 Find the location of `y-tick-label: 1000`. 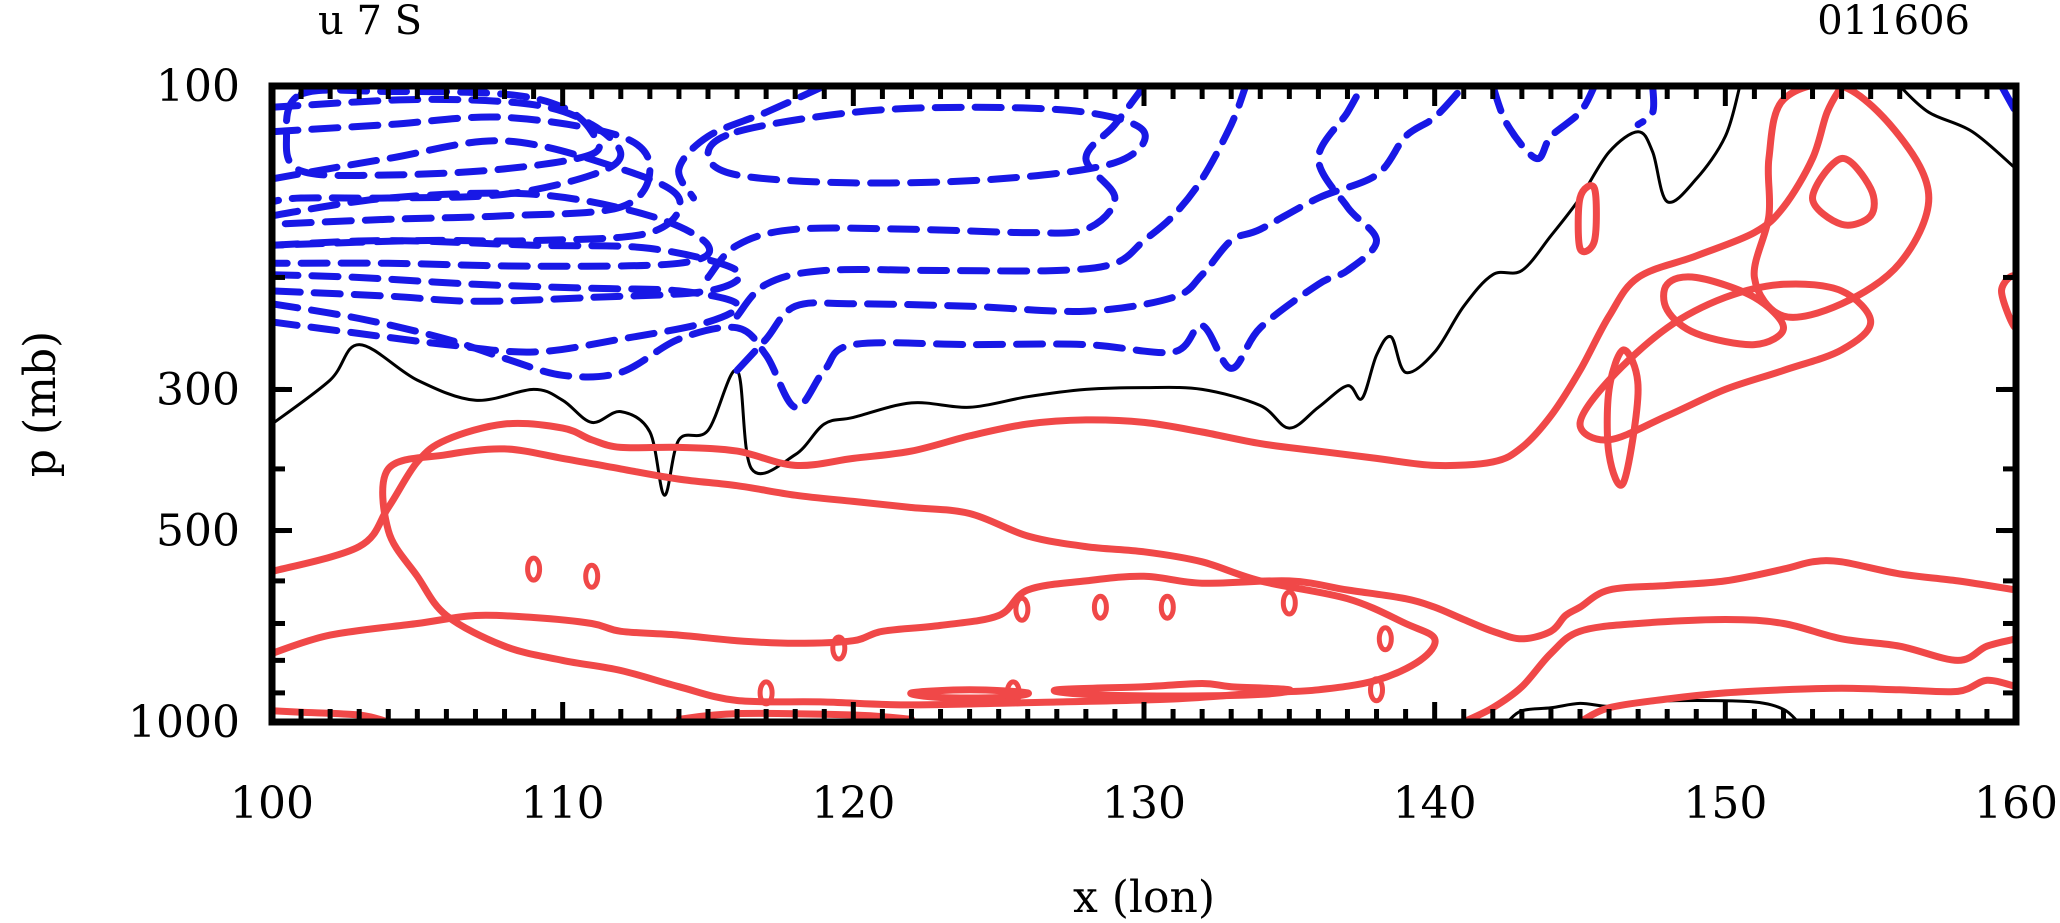

y-tick-label: 1000 is located at coordinates (184, 722).